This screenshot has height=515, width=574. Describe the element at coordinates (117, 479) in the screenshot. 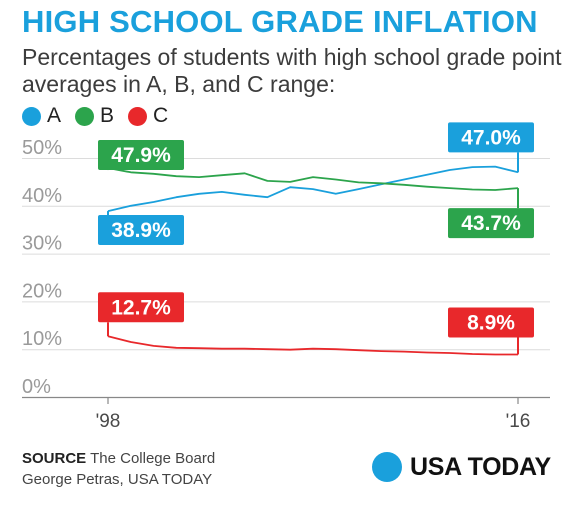

I see `credit-line: George Petras, USA TODAY` at that location.